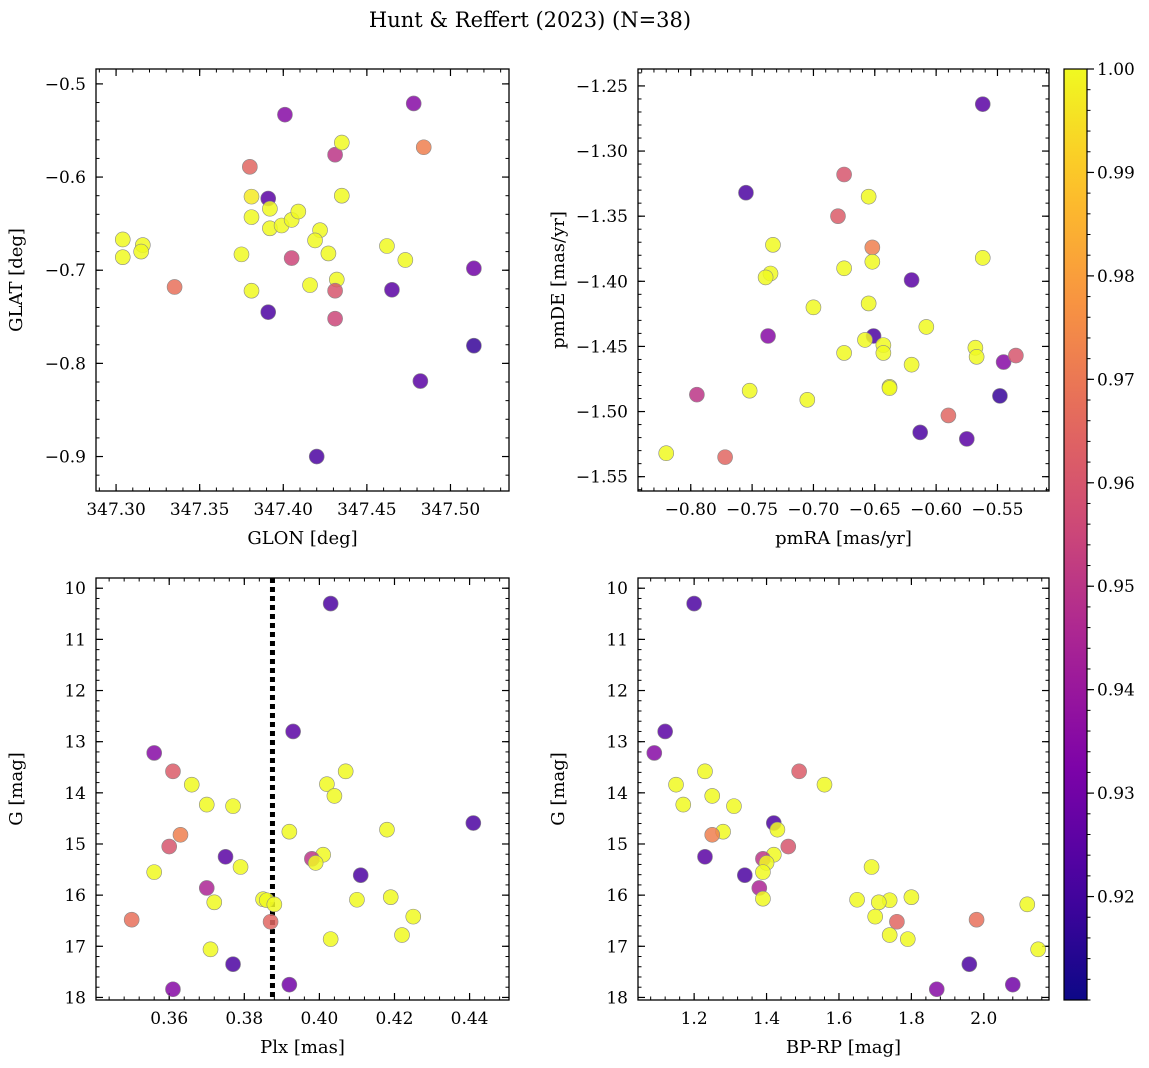  What do you see at coordinates (1116, 277) in the screenshot?
I see `colorbar-tick-label: 0.98` at bounding box center [1116, 277].